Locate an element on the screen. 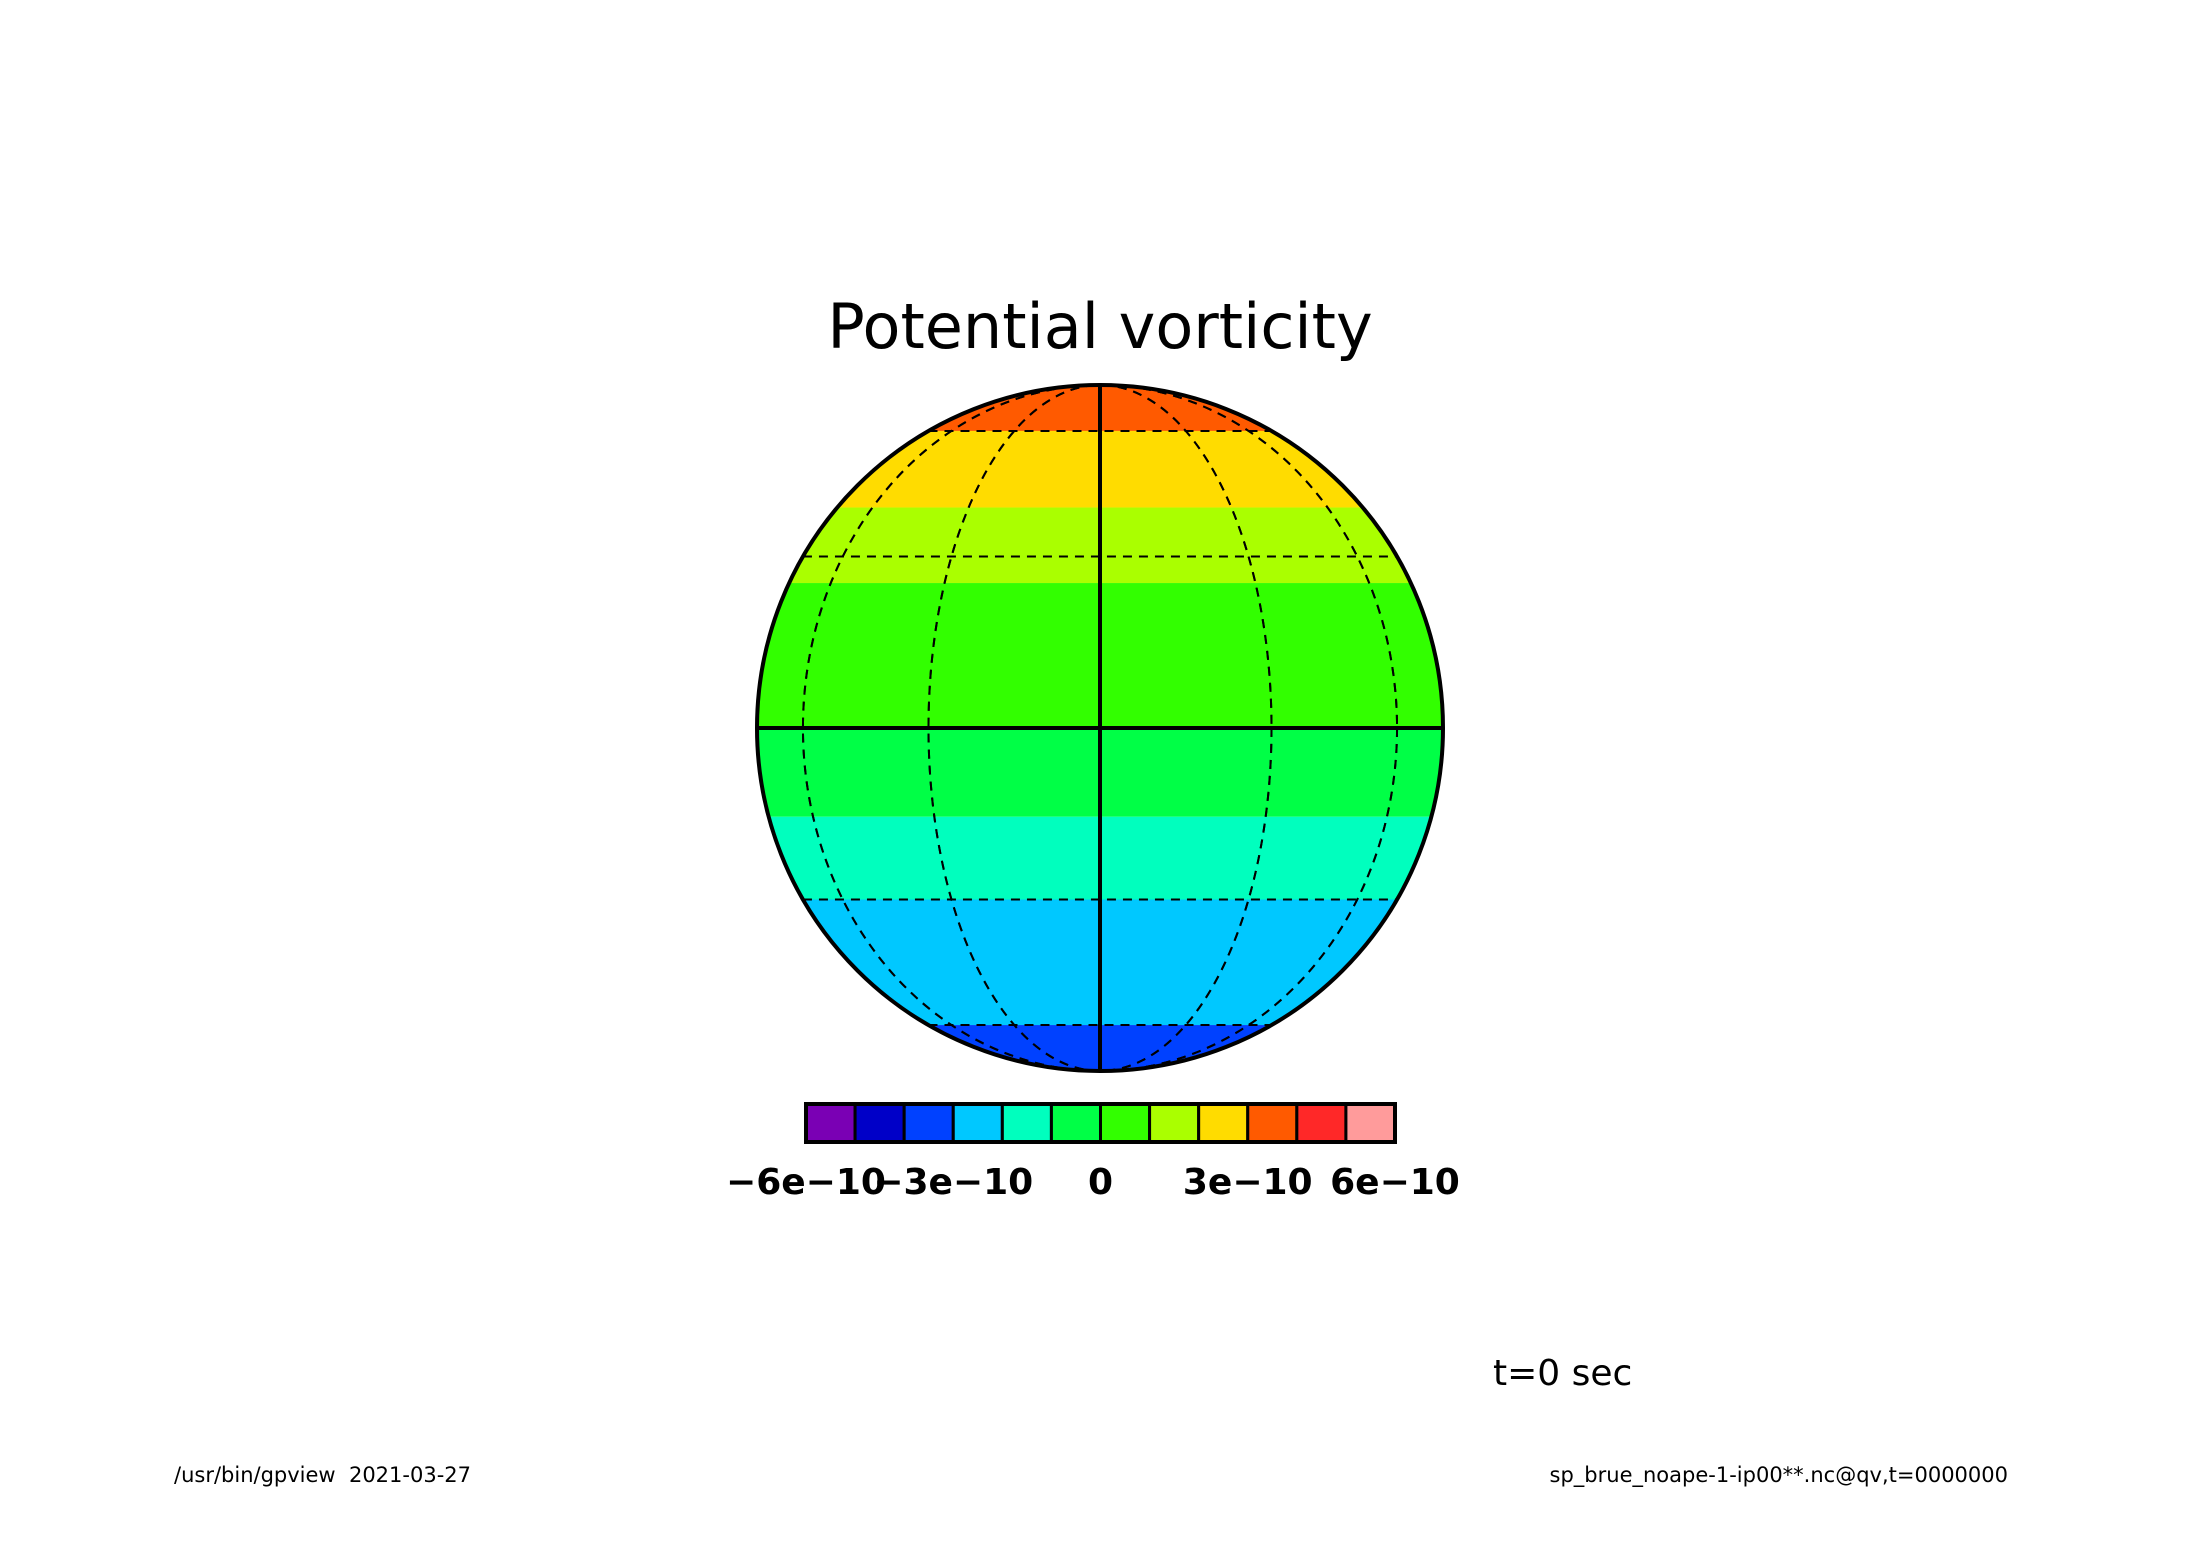  globe is located at coordinates (1100, 728).